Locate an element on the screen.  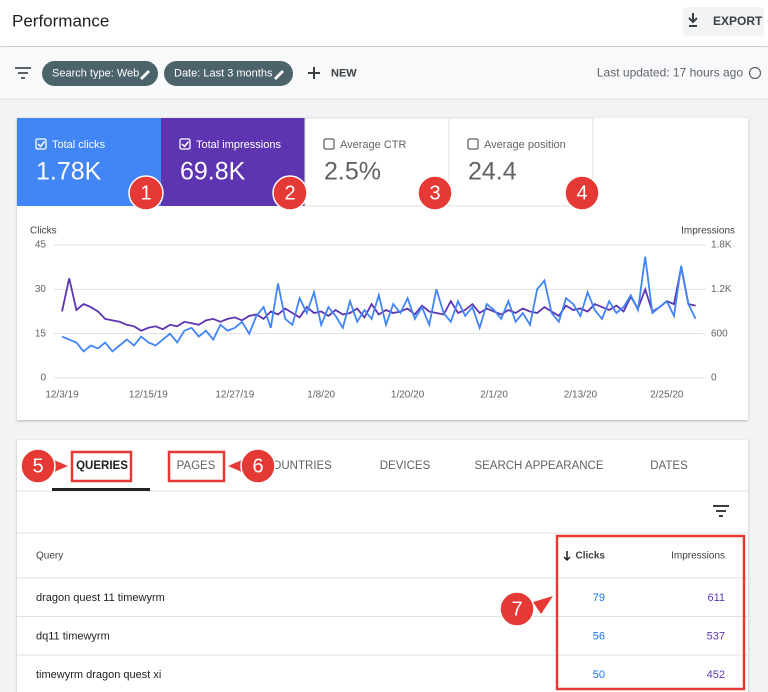
table-cell: 537 is located at coordinates (716, 636).